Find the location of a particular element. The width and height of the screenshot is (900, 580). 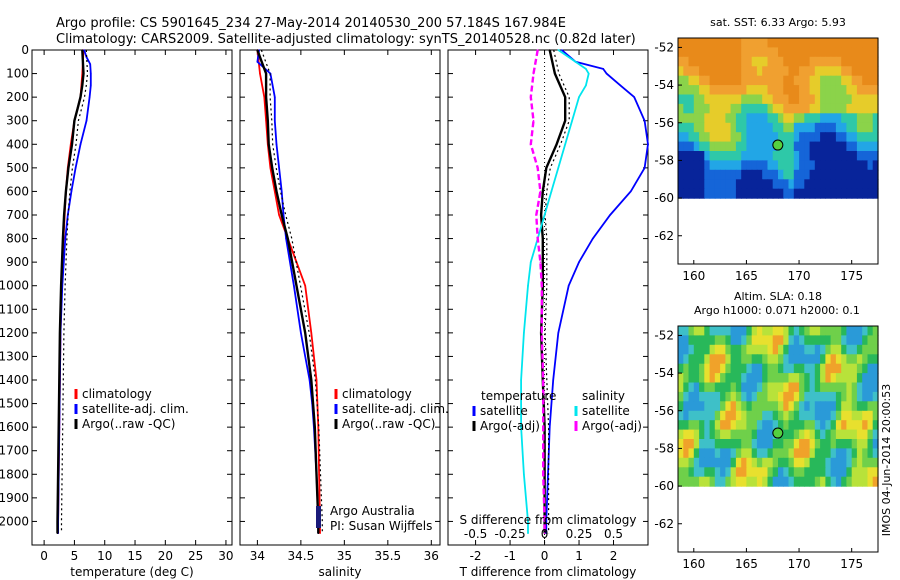

map1-title: Altim. SLA: 0.18 is located at coordinates (778, 296).